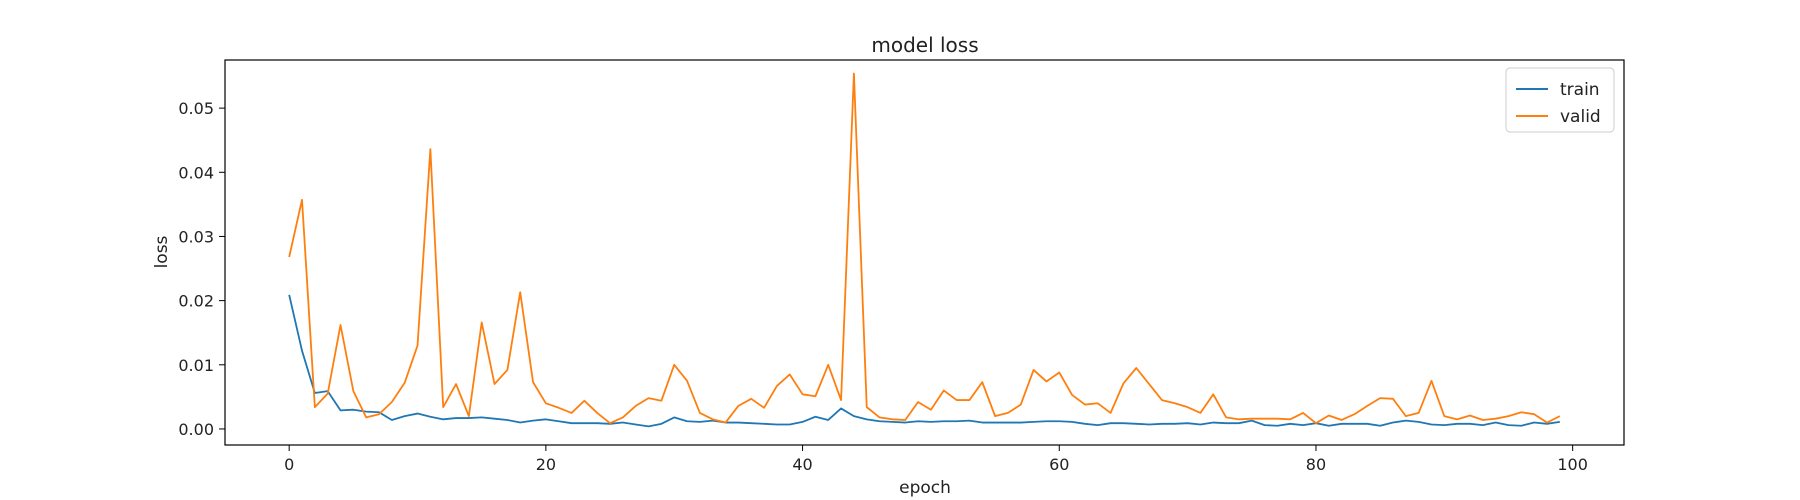 The image size is (1800, 500). What do you see at coordinates (802, 464) in the screenshot?
I see `x-tick-label: 40` at bounding box center [802, 464].